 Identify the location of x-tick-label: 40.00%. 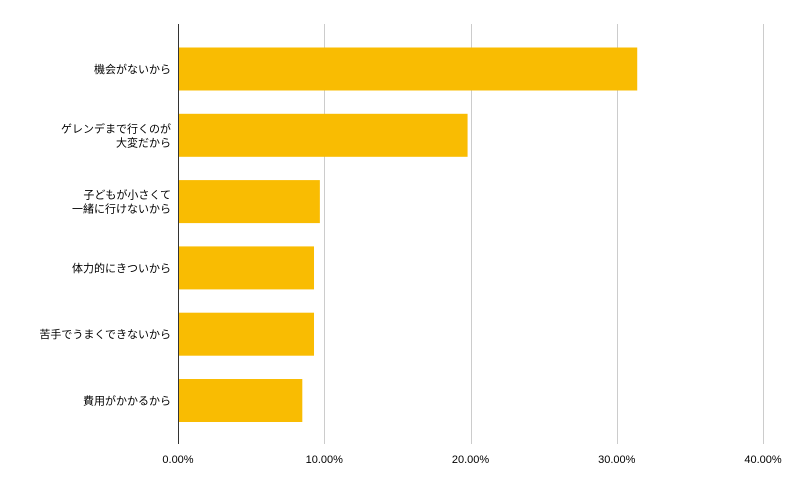
(763, 460).